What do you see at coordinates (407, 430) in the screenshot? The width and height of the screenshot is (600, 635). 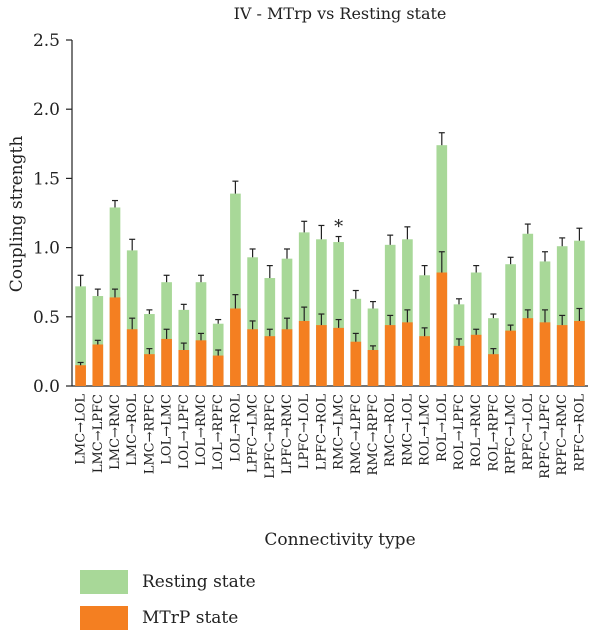 I see `x-tick-label: RMC→LOL` at bounding box center [407, 430].